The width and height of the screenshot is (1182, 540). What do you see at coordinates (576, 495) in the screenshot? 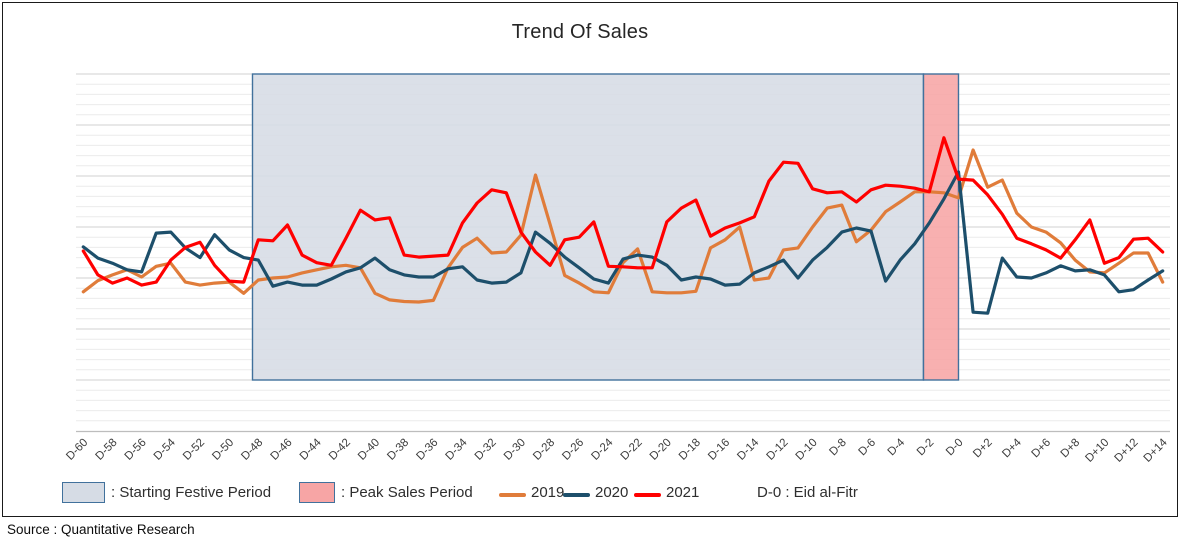
I see `series-2020-dash` at bounding box center [576, 495].